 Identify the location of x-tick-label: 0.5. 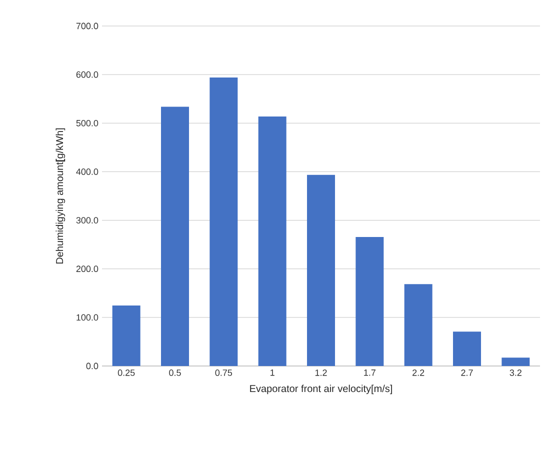
(175, 373).